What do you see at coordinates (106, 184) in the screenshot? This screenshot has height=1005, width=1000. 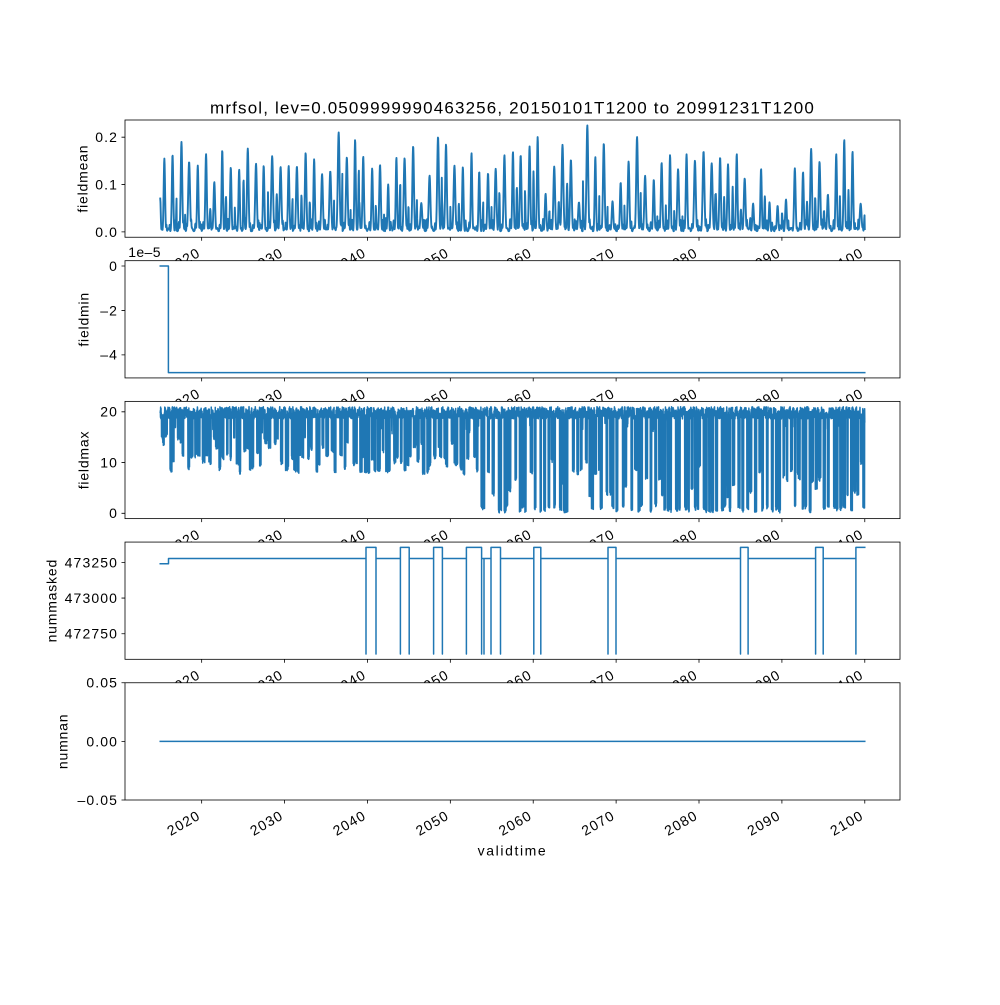 I see `svg-text: 0.1` at bounding box center [106, 184].